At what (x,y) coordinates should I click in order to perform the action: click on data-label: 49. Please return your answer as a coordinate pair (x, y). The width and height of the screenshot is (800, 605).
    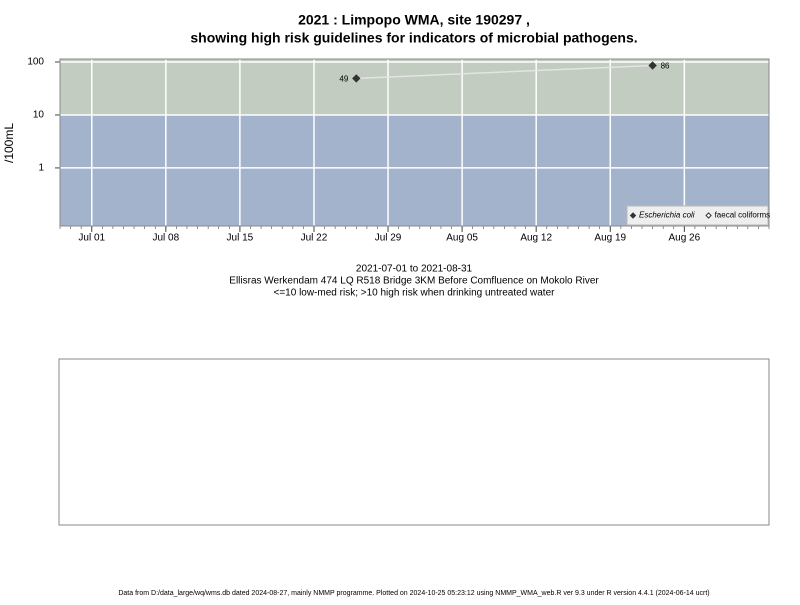
    Looking at the image, I should click on (343, 79).